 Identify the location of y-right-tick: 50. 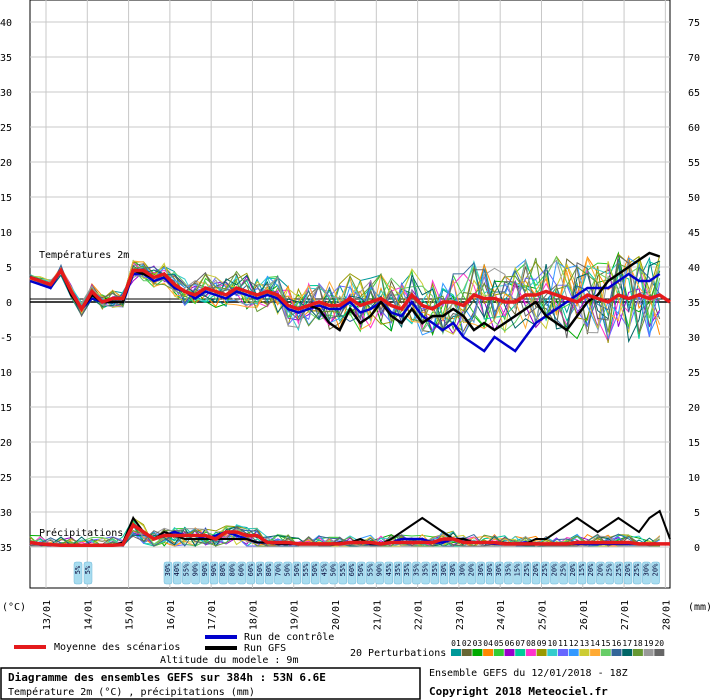
(694, 198).